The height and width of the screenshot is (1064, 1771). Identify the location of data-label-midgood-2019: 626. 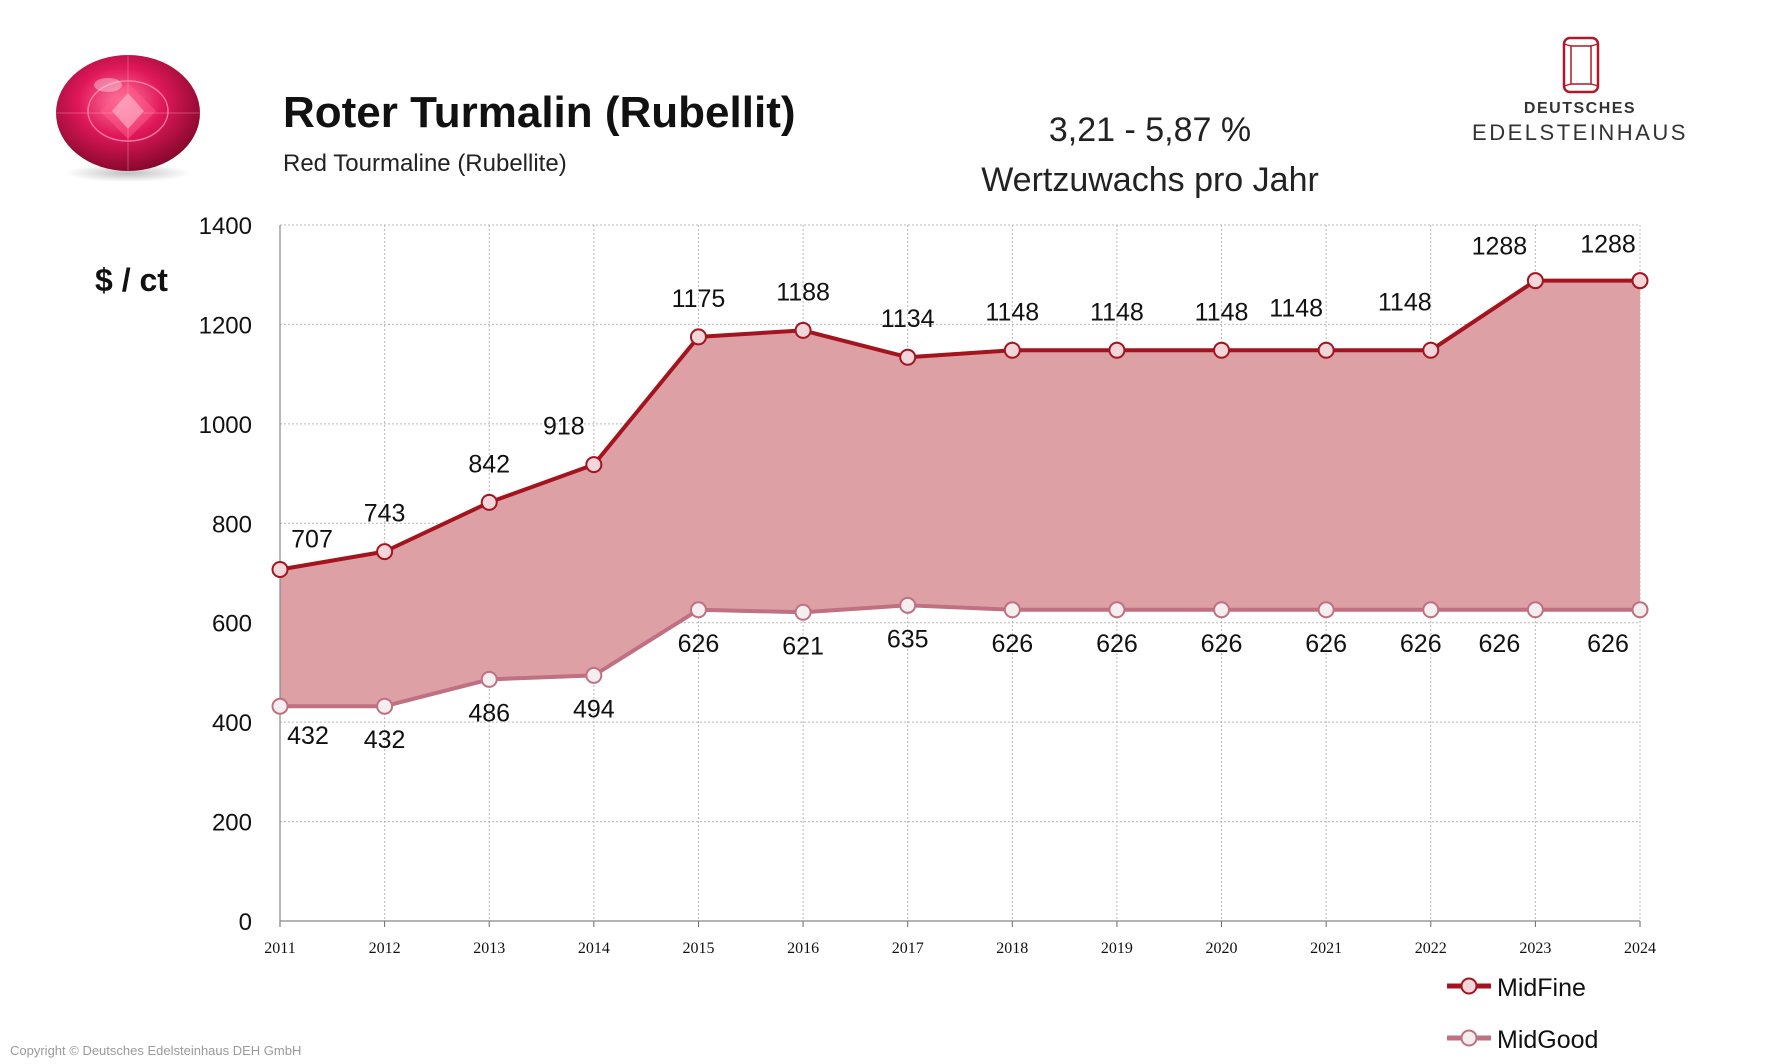
(1117, 644).